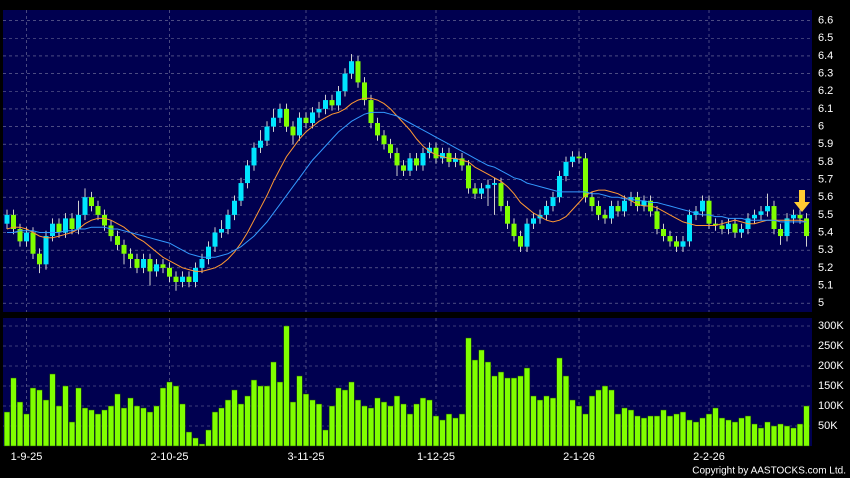  I want to click on y-tick-label: 5.9, so click(825, 144).